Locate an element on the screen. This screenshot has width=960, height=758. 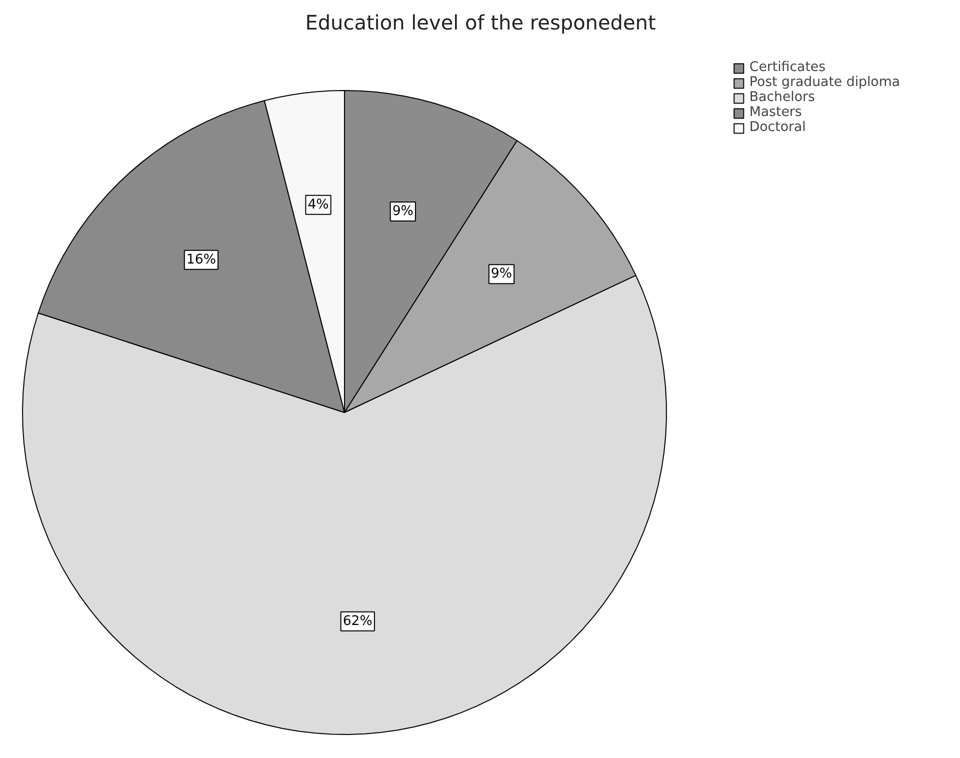
chart-title: Education level of the responedent is located at coordinates (480, 22).